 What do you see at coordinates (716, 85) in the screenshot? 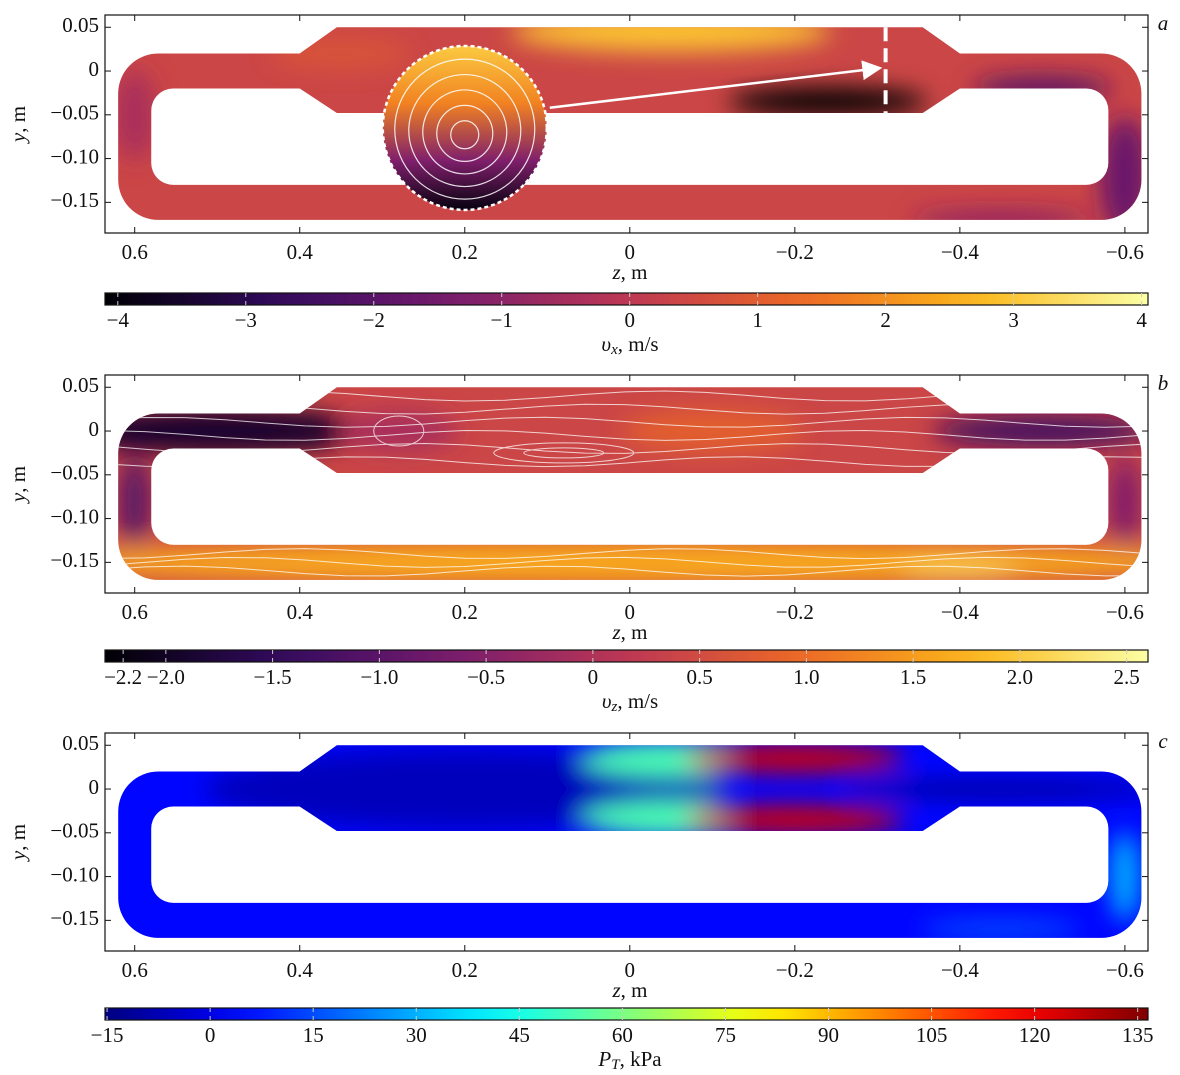
I see `pointer-arrow` at bounding box center [716, 85].